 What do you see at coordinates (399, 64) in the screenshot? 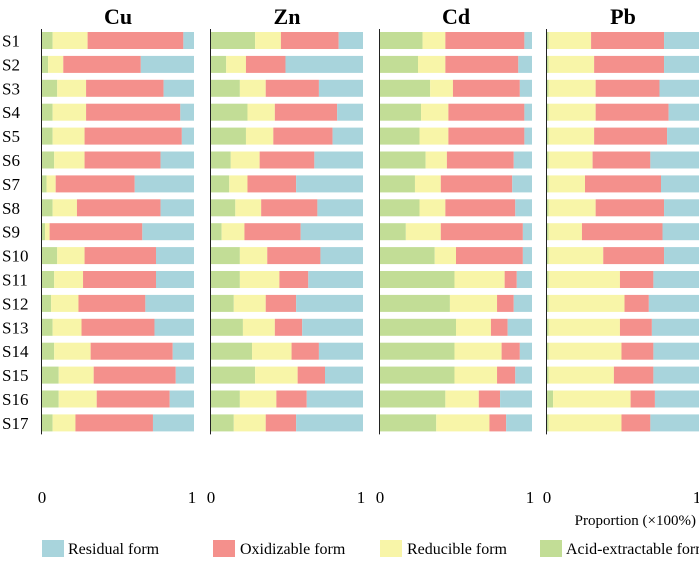
I see `bar-cd-s2-acid-extractable-form` at bounding box center [399, 64].